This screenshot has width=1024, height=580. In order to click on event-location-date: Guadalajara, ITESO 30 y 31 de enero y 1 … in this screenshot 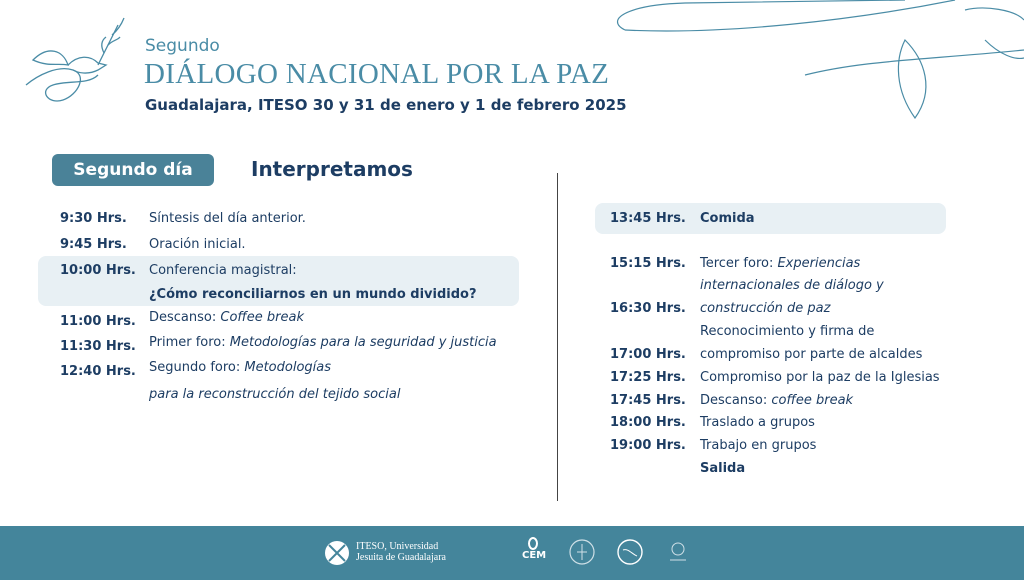, I will do `click(386, 105)`.